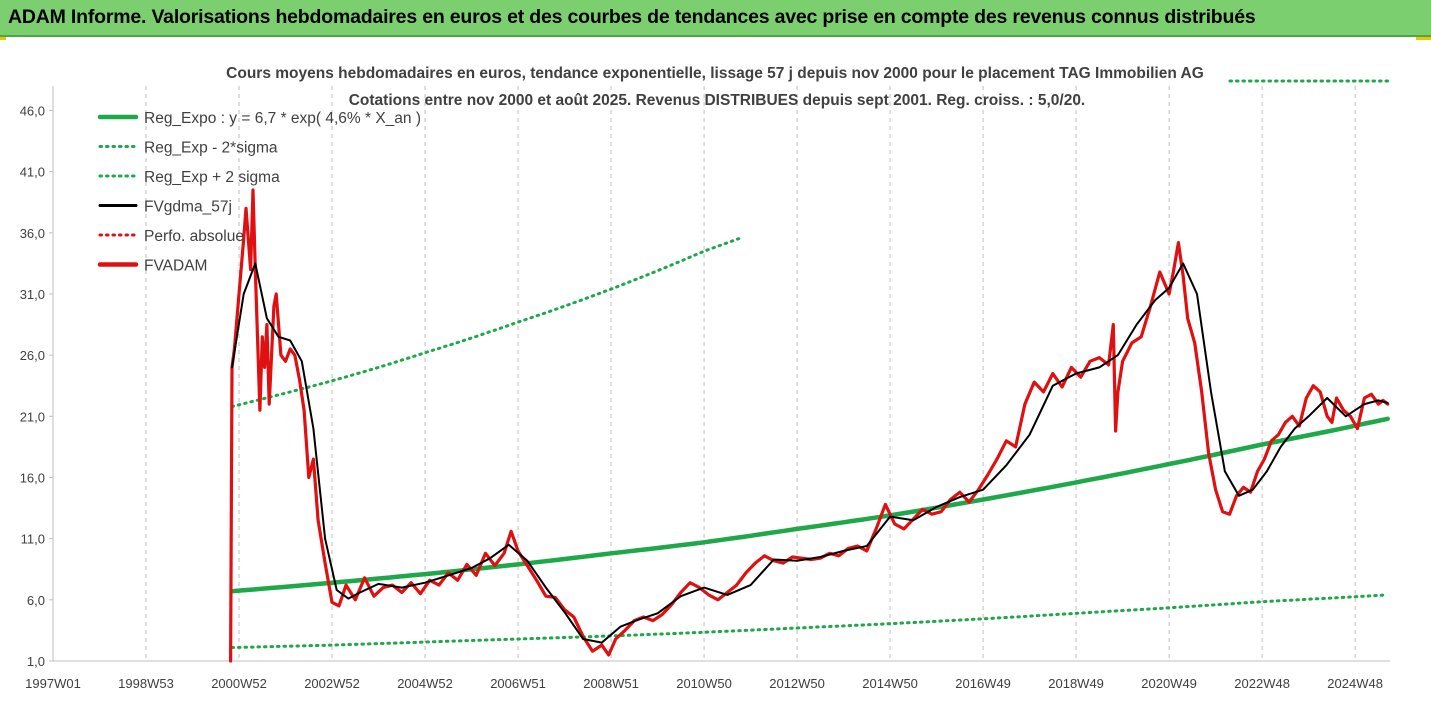  What do you see at coordinates (33, 539) in the screenshot?
I see `y-tick-label: 11,0` at bounding box center [33, 539].